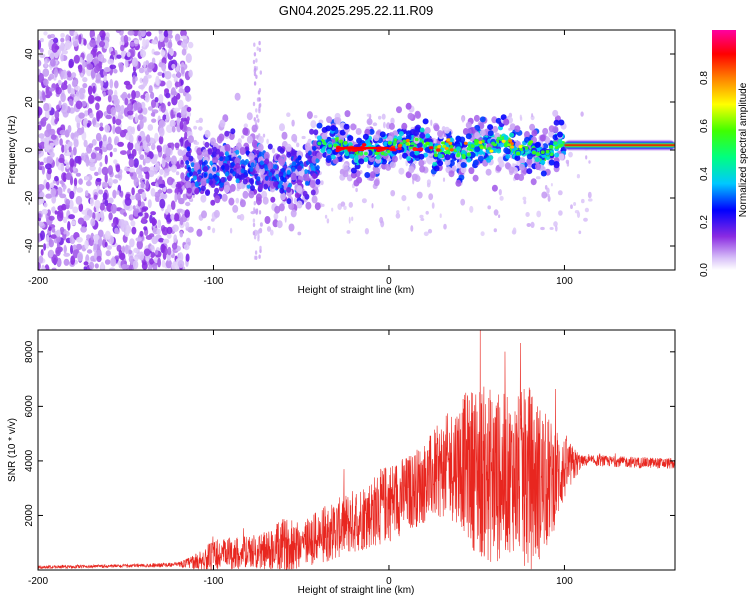  What do you see at coordinates (29, 406) in the screenshot?
I see `y-tick-label: 6000` at bounding box center [29, 406].